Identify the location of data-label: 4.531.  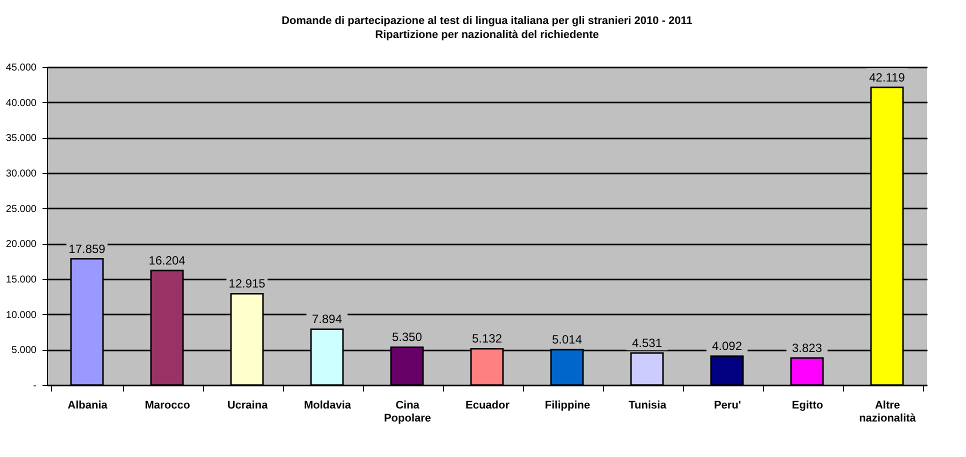
(647, 343).